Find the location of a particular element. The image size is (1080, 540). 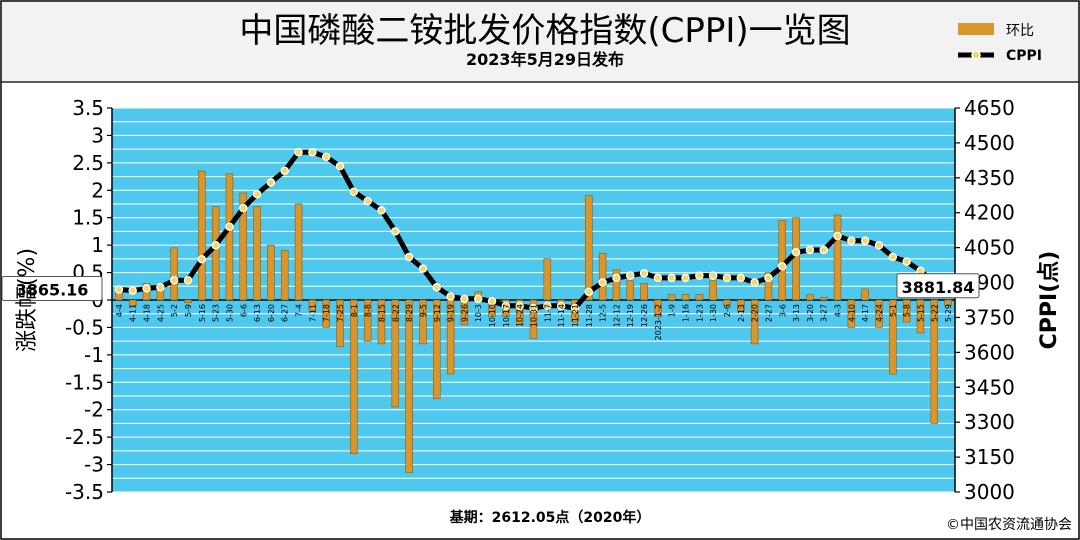

x-tick-label: 4-24 is located at coordinates (879, 313).